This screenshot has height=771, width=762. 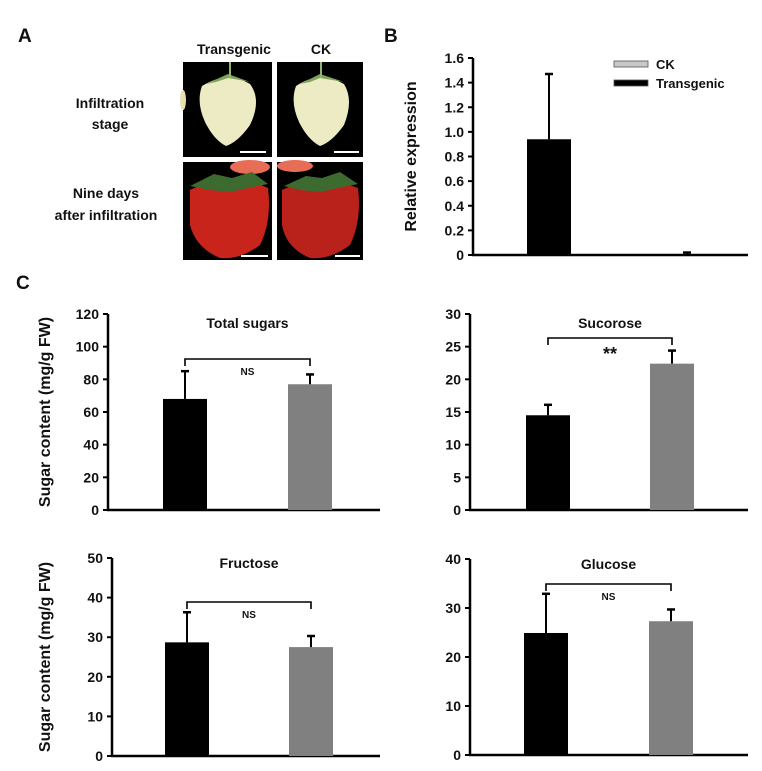 I want to click on y-axis-label: Relative expression, so click(x=411, y=156).